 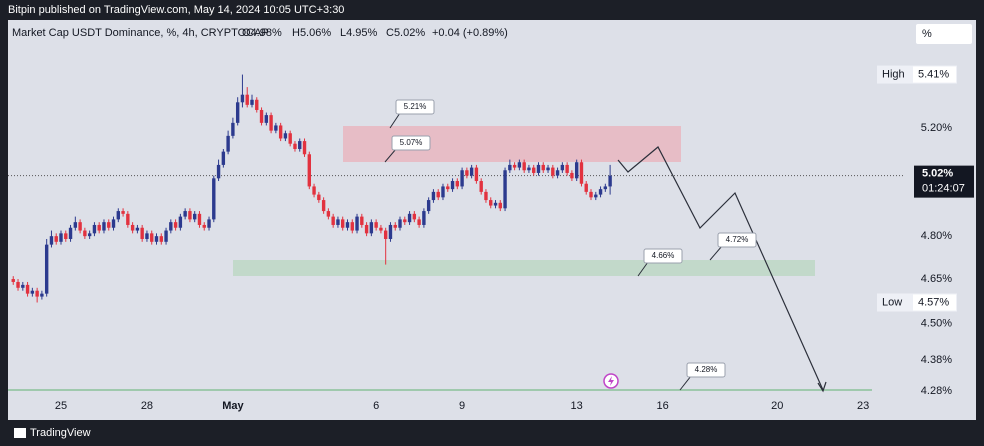 I want to click on ohlc-legend: H5.06%, so click(x=311, y=33).